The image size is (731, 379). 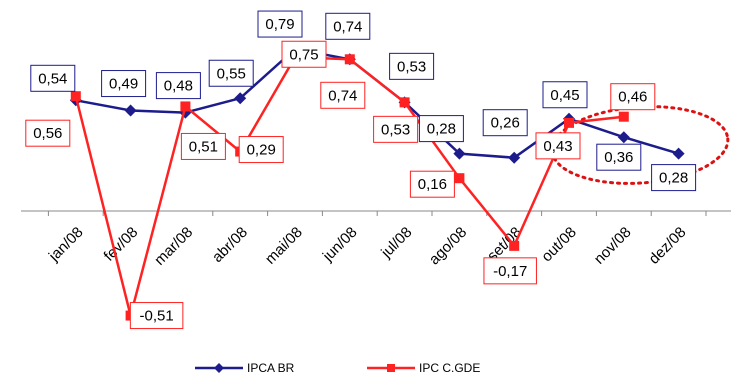 I want to click on x-tick-label: mai/08, so click(x=284, y=246).